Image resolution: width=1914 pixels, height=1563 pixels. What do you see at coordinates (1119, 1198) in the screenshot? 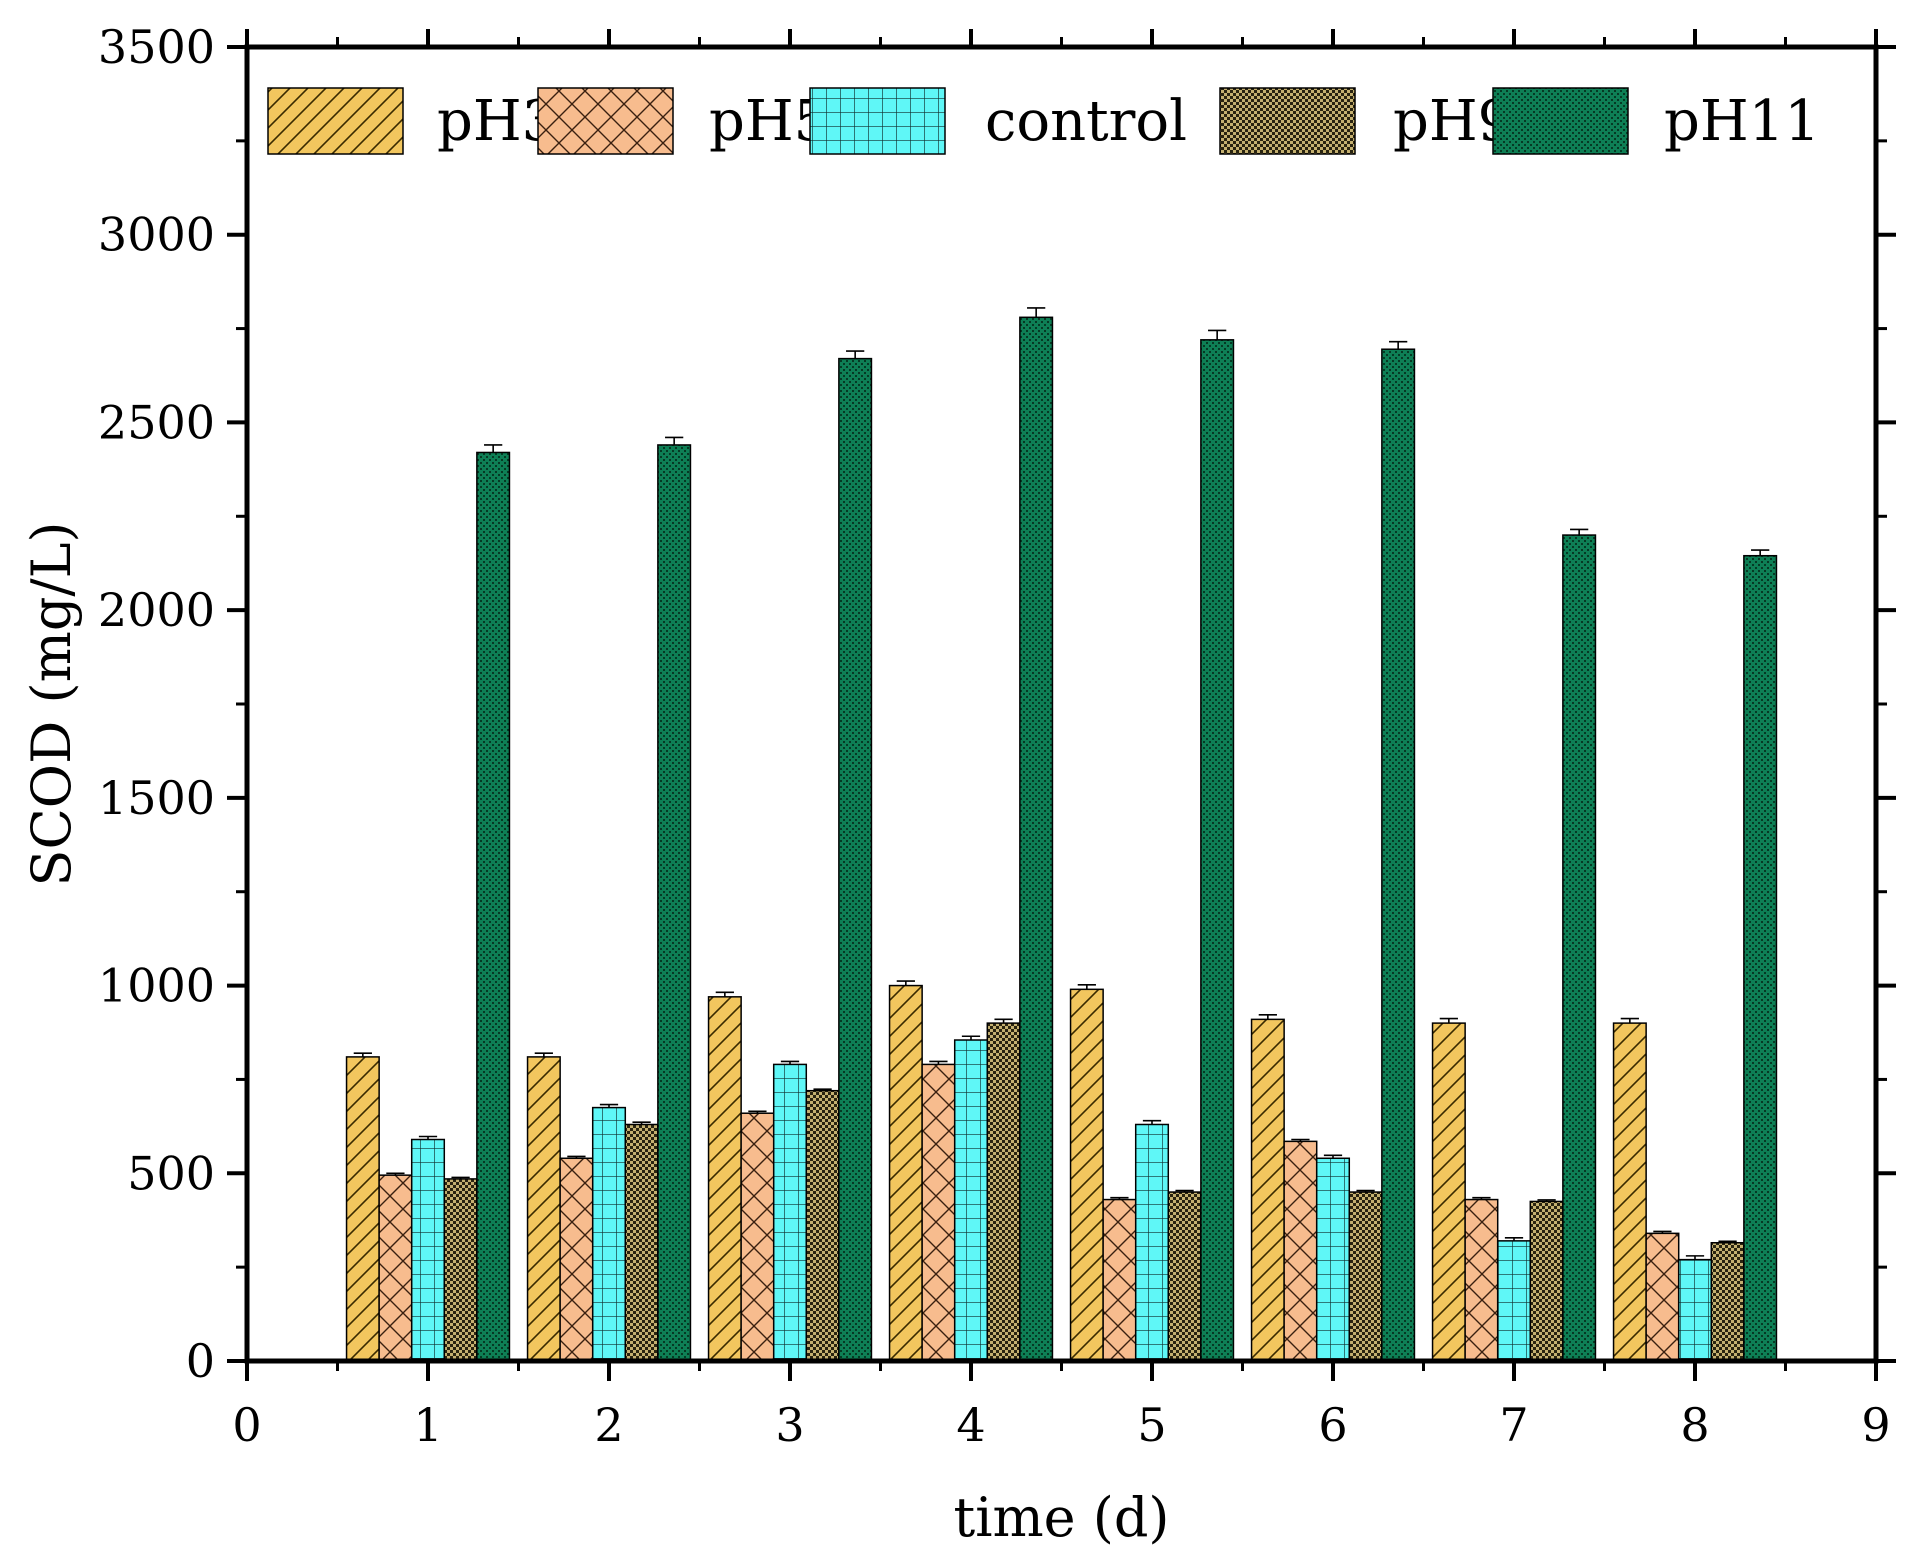
I see `error-bar-pH5-day5` at bounding box center [1119, 1198].